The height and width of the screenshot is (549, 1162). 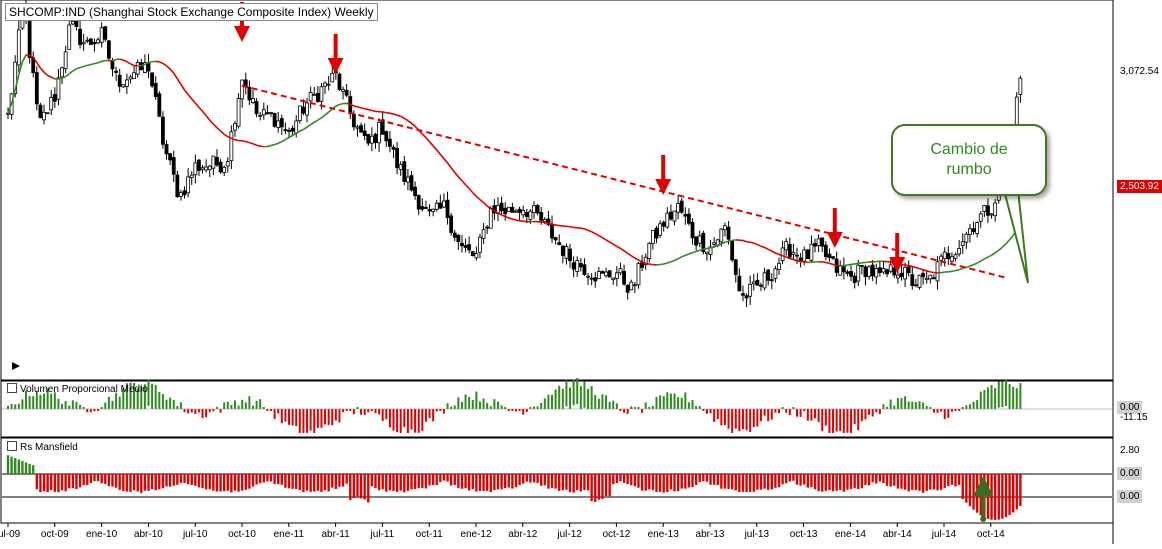 I want to click on up-arrow-base, so click(x=983, y=519).